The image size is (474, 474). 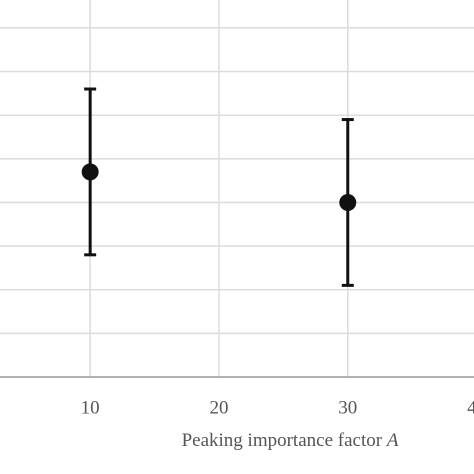 I want to click on x-tick-label: 30, so click(x=347, y=407).